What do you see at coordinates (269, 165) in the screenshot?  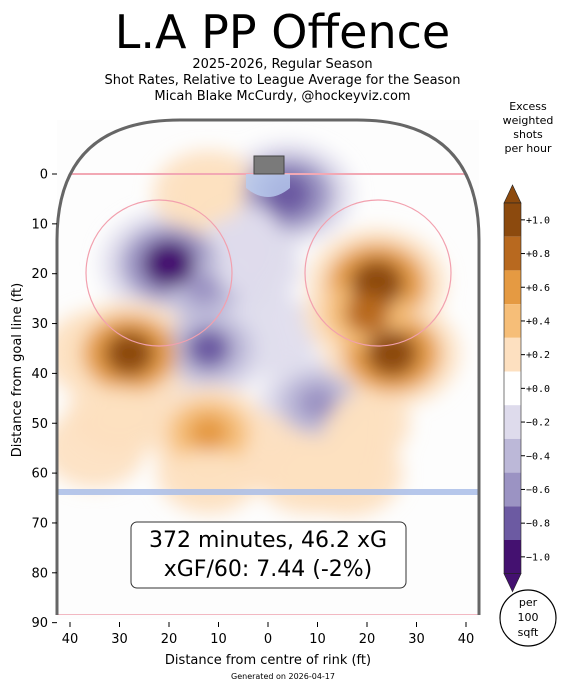 I see `goal-net` at bounding box center [269, 165].